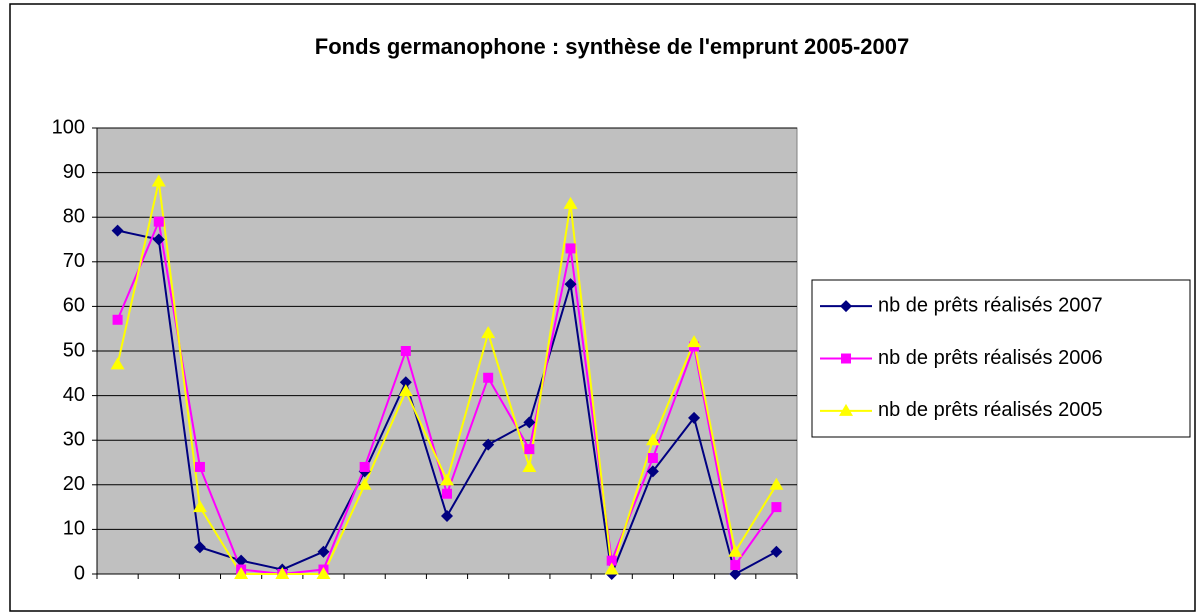 Image resolution: width=1197 pixels, height=612 pixels. What do you see at coordinates (74, 484) in the screenshot?
I see `y-tick-label: 20` at bounding box center [74, 484].